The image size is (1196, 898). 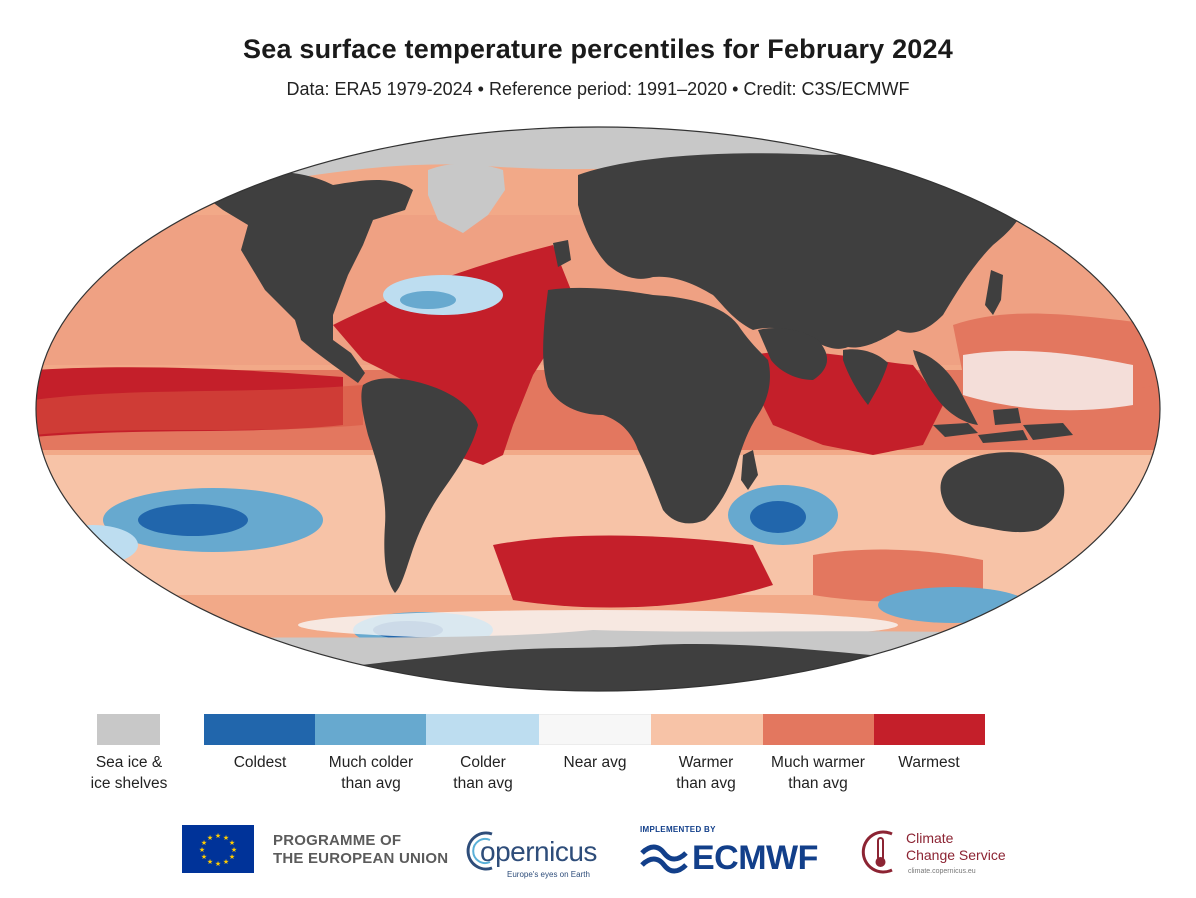 What do you see at coordinates (361, 849) in the screenshot?
I see `eu-programme-text: PROGRAMME OF THE EUROPEAN UNION` at bounding box center [361, 849].